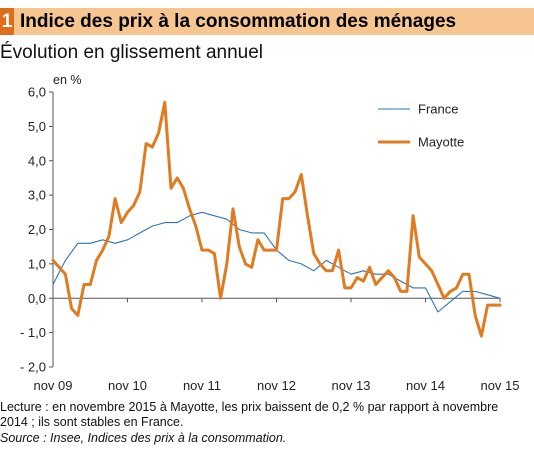 This screenshot has height=462, width=534. What do you see at coordinates (37, 298) in the screenshot?
I see `y-tick-label: 0,0` at bounding box center [37, 298].